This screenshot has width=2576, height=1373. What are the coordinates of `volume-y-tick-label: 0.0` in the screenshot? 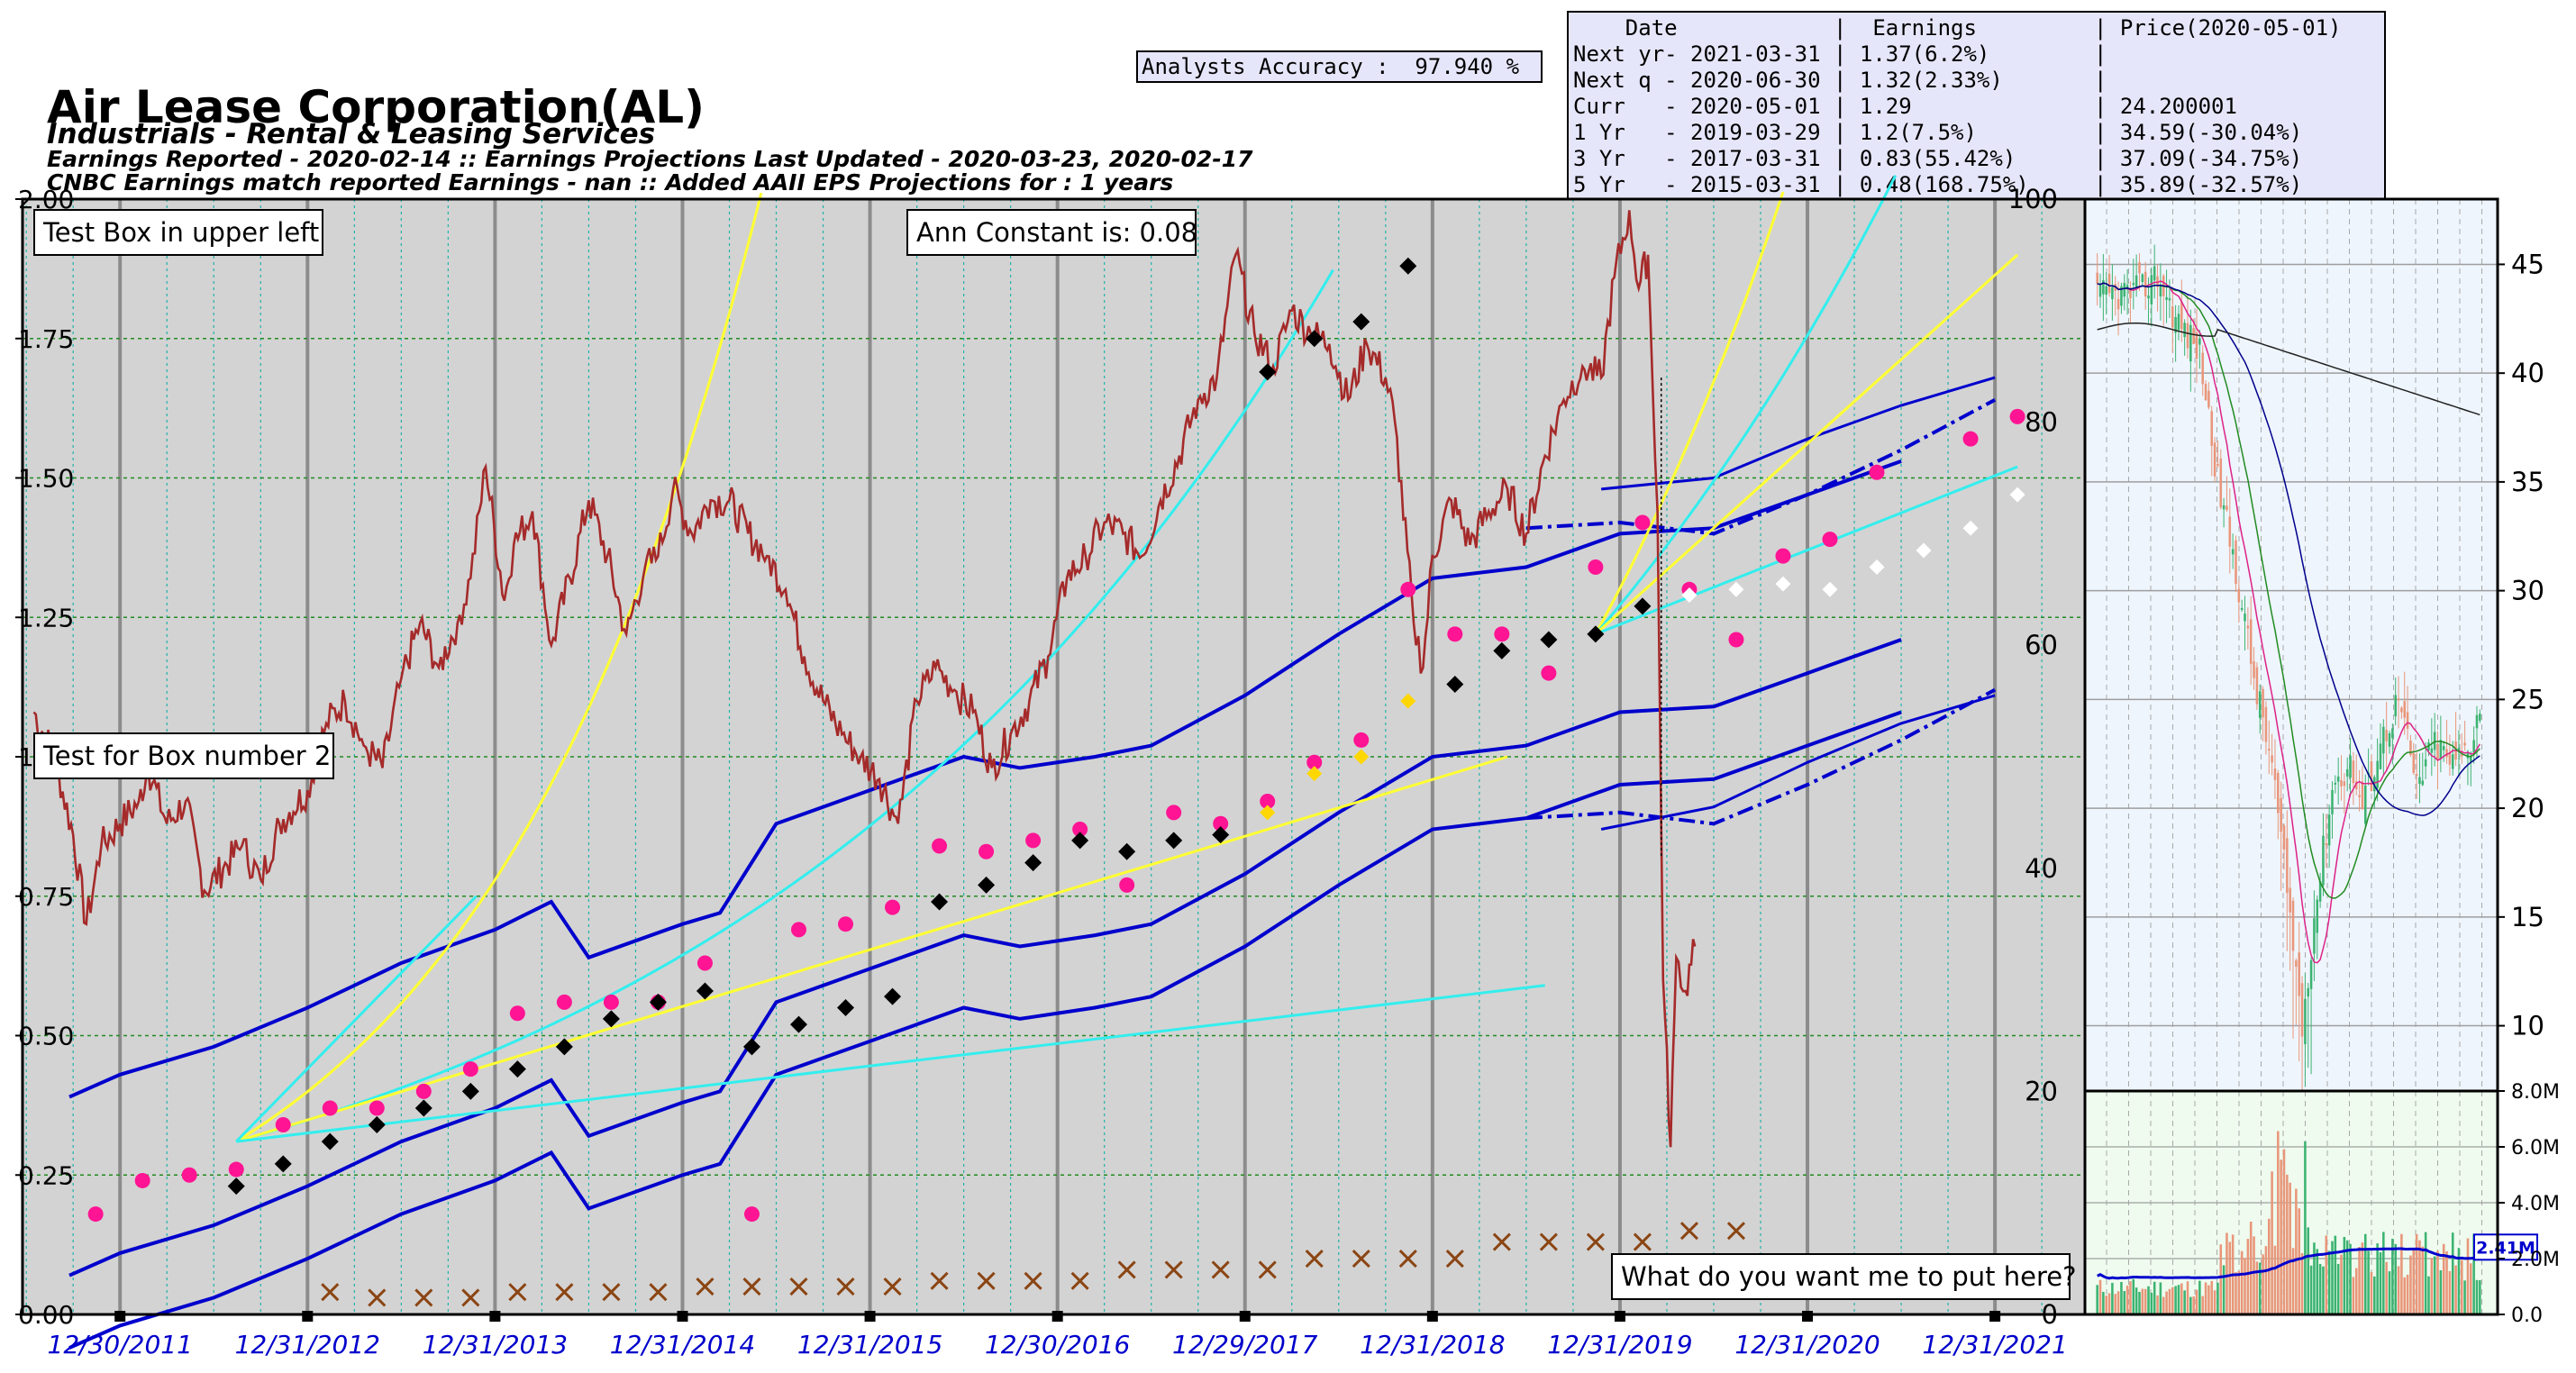 It's located at (2527, 1316).